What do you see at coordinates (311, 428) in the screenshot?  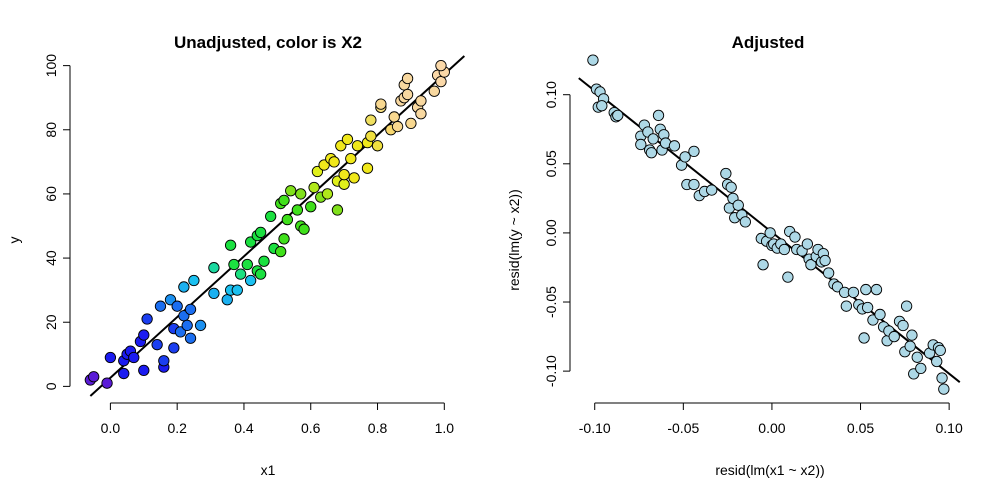 I see `x-tick-label: 0.6` at bounding box center [311, 428].